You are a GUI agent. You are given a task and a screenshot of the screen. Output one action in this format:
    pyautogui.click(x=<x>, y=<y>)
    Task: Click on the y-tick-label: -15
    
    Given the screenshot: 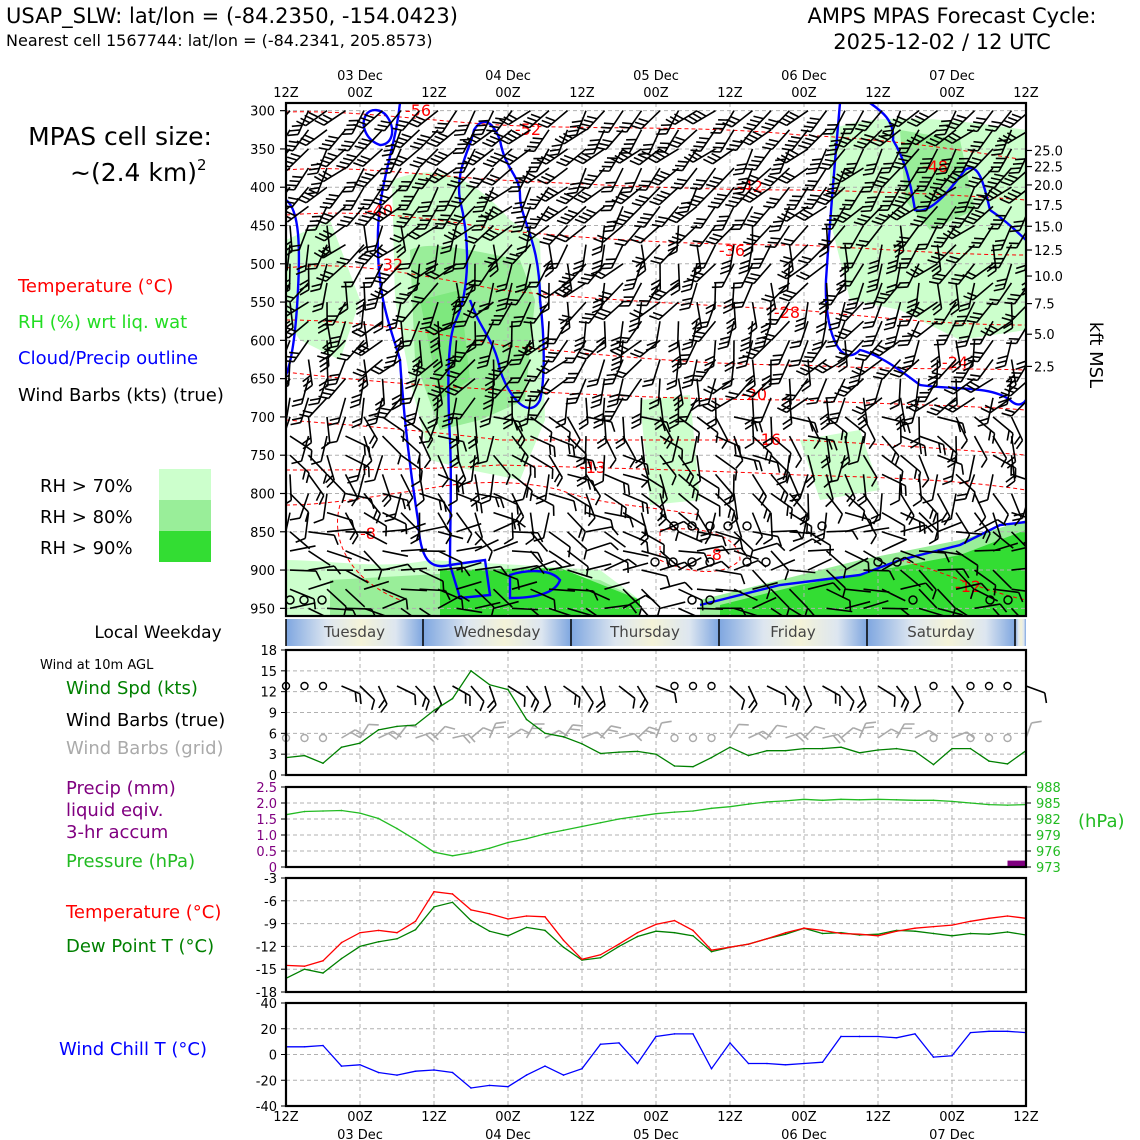 What is the action you would take?
    pyautogui.click(x=266, y=970)
    